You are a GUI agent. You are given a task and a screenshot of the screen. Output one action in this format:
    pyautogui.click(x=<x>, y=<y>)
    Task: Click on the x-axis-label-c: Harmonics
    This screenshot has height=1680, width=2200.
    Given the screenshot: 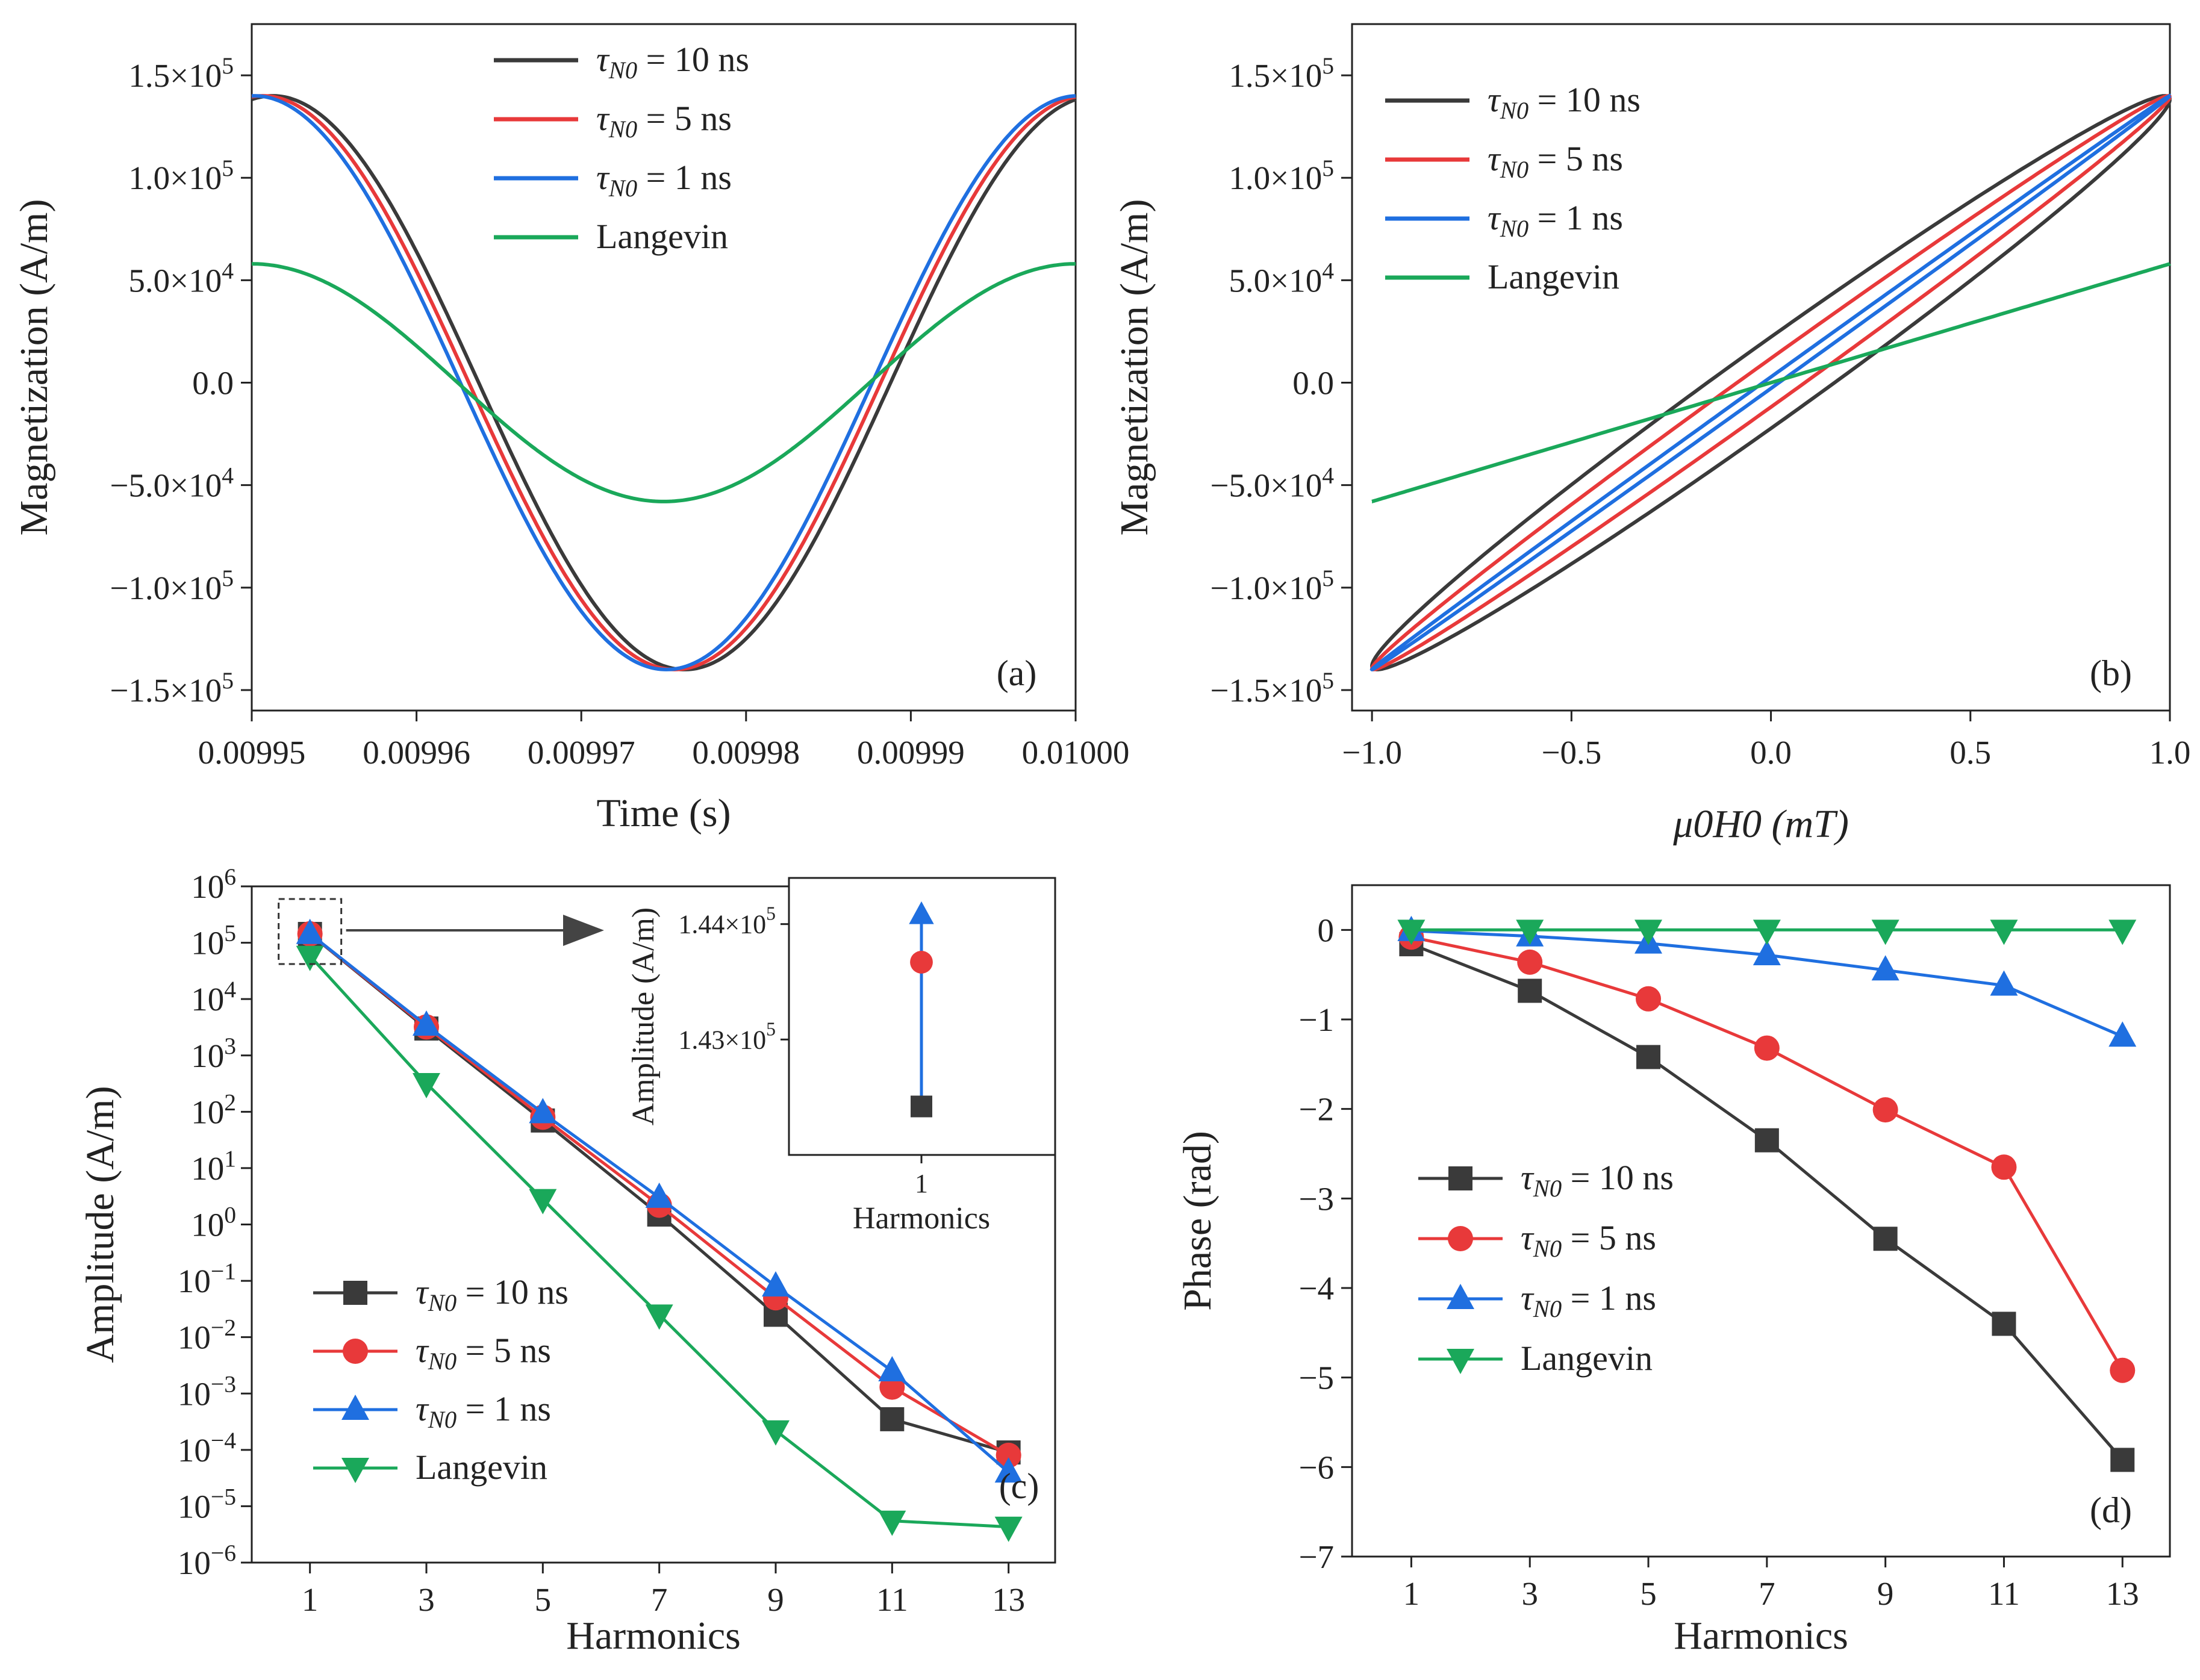 What is the action you would take?
    pyautogui.click(x=653, y=1636)
    